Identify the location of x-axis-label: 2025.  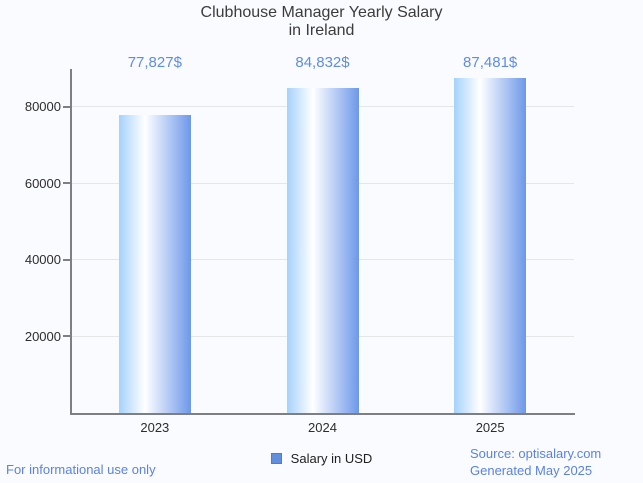
(490, 427).